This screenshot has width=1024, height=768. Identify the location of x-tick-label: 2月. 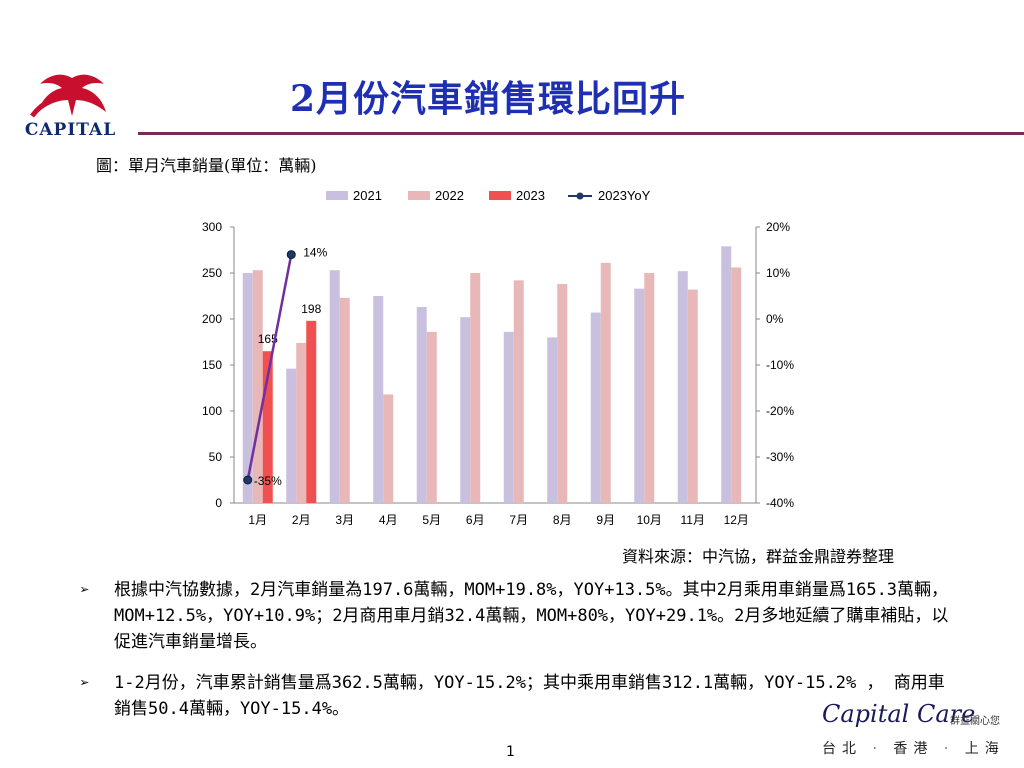
(301, 520).